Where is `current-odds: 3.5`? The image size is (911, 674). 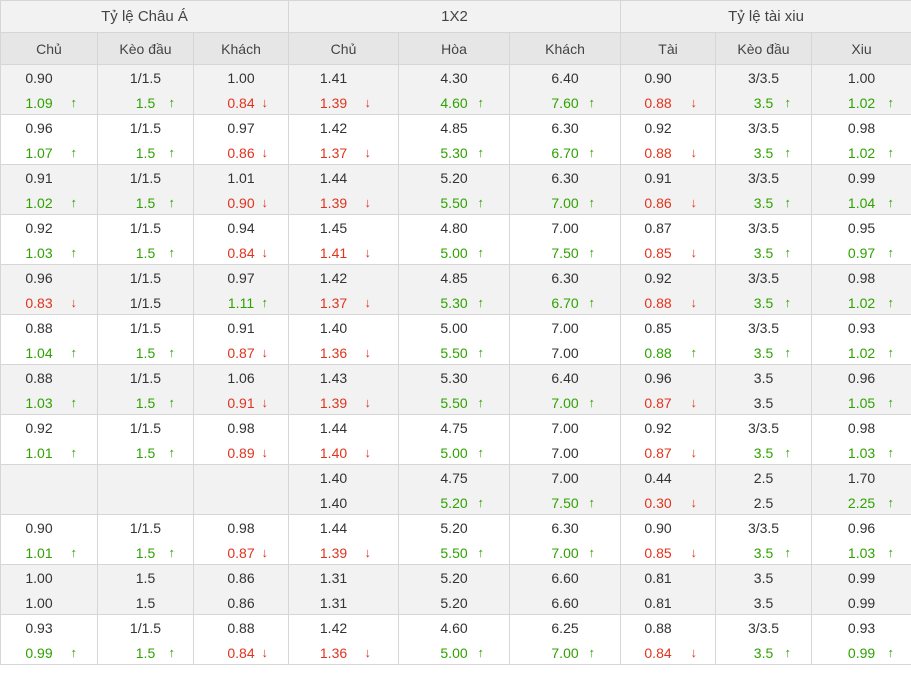
current-odds: 3.5 is located at coordinates (763, 603).